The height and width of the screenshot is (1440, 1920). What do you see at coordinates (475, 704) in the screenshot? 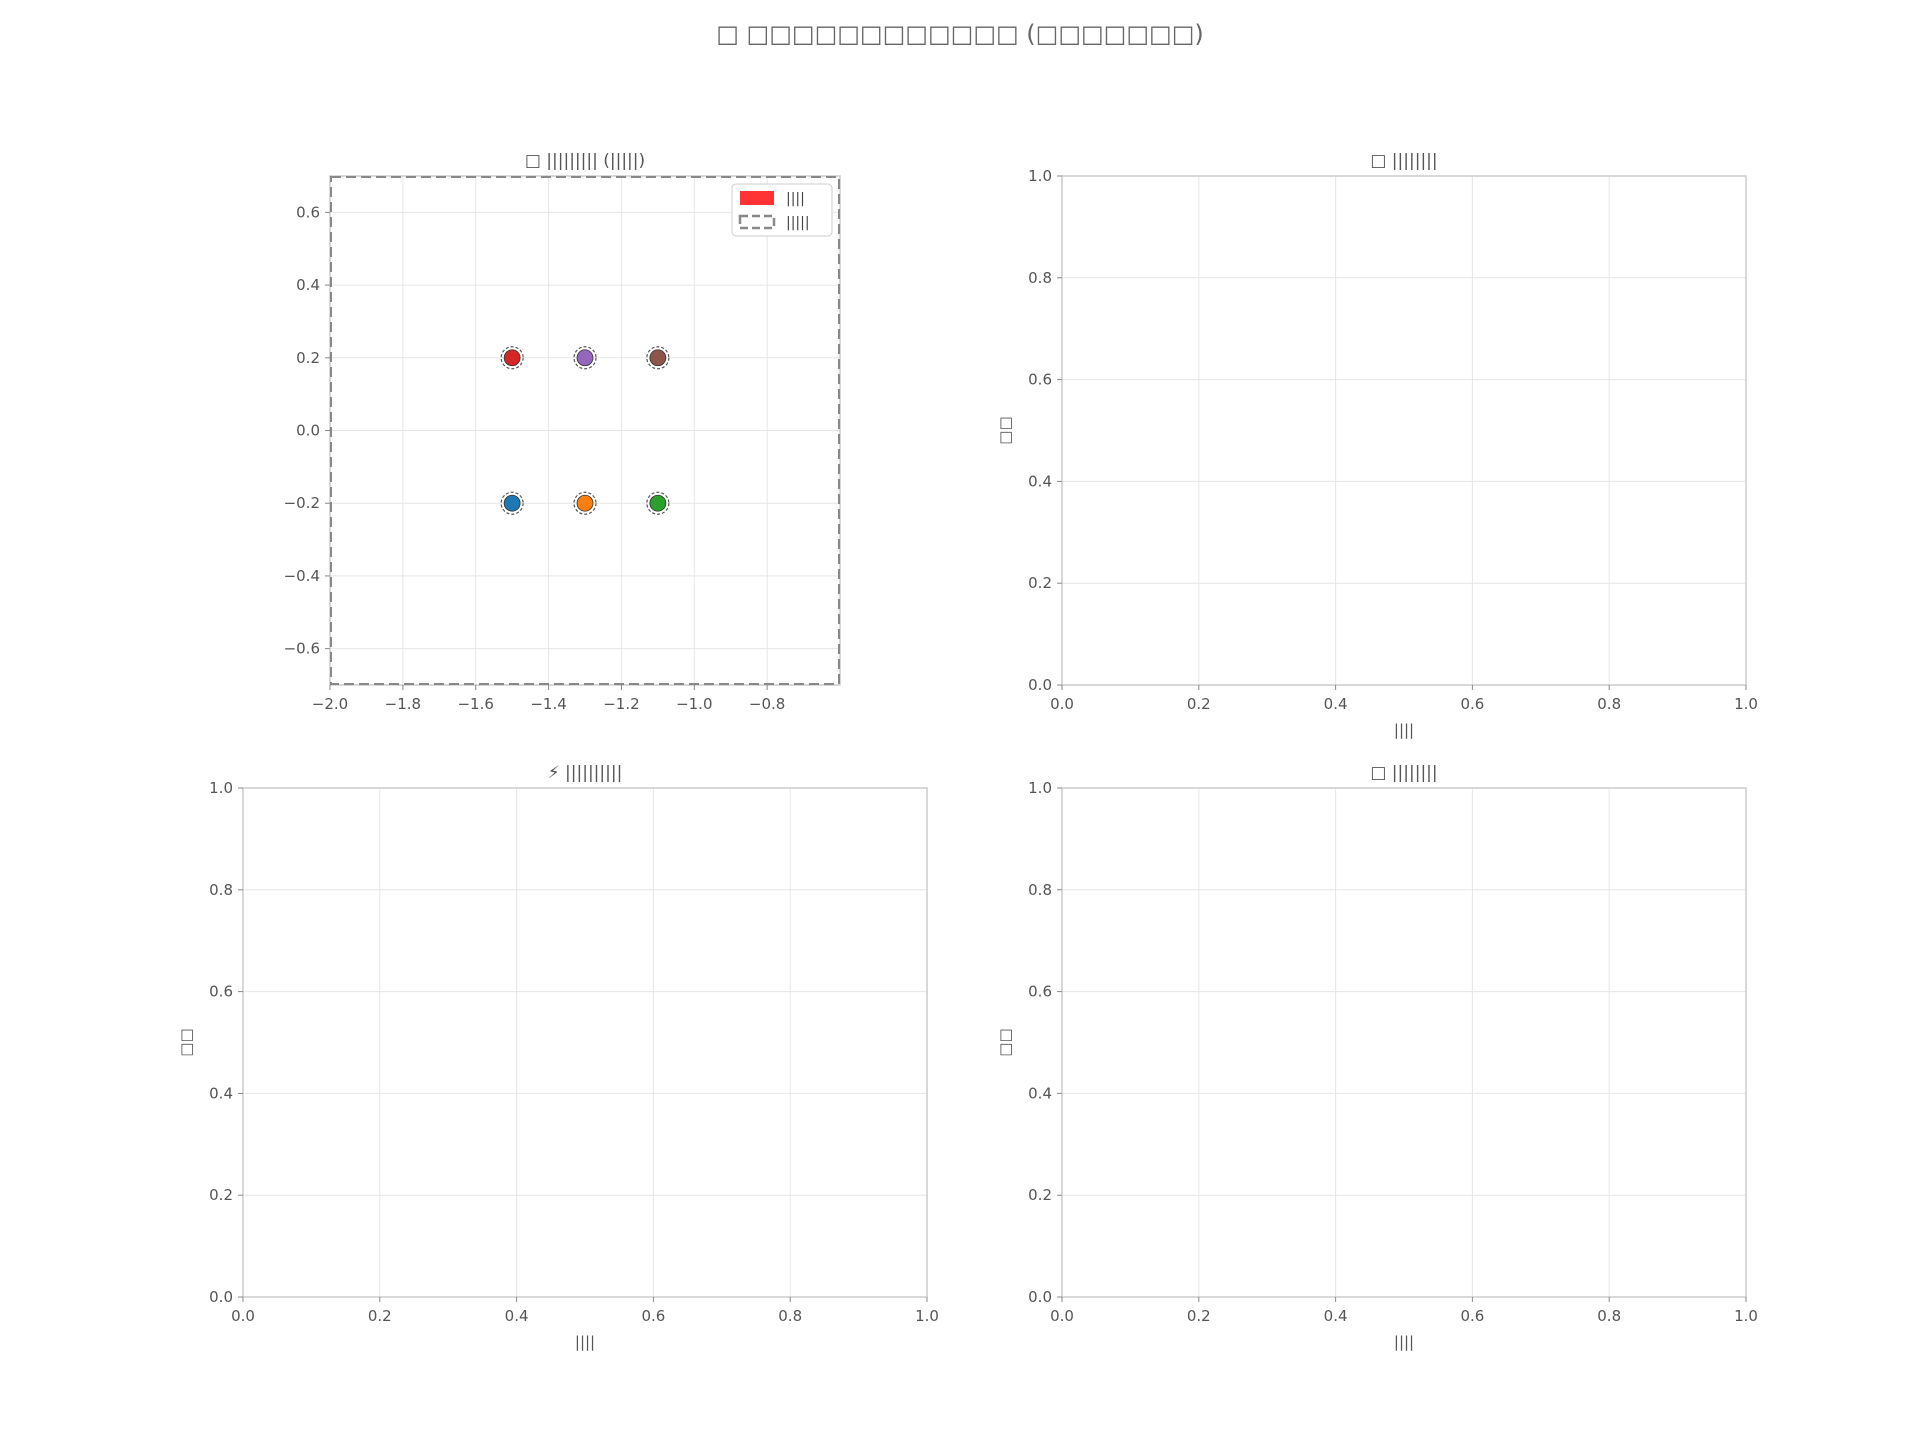
I see `x-tick-label: −1.6` at bounding box center [475, 704].